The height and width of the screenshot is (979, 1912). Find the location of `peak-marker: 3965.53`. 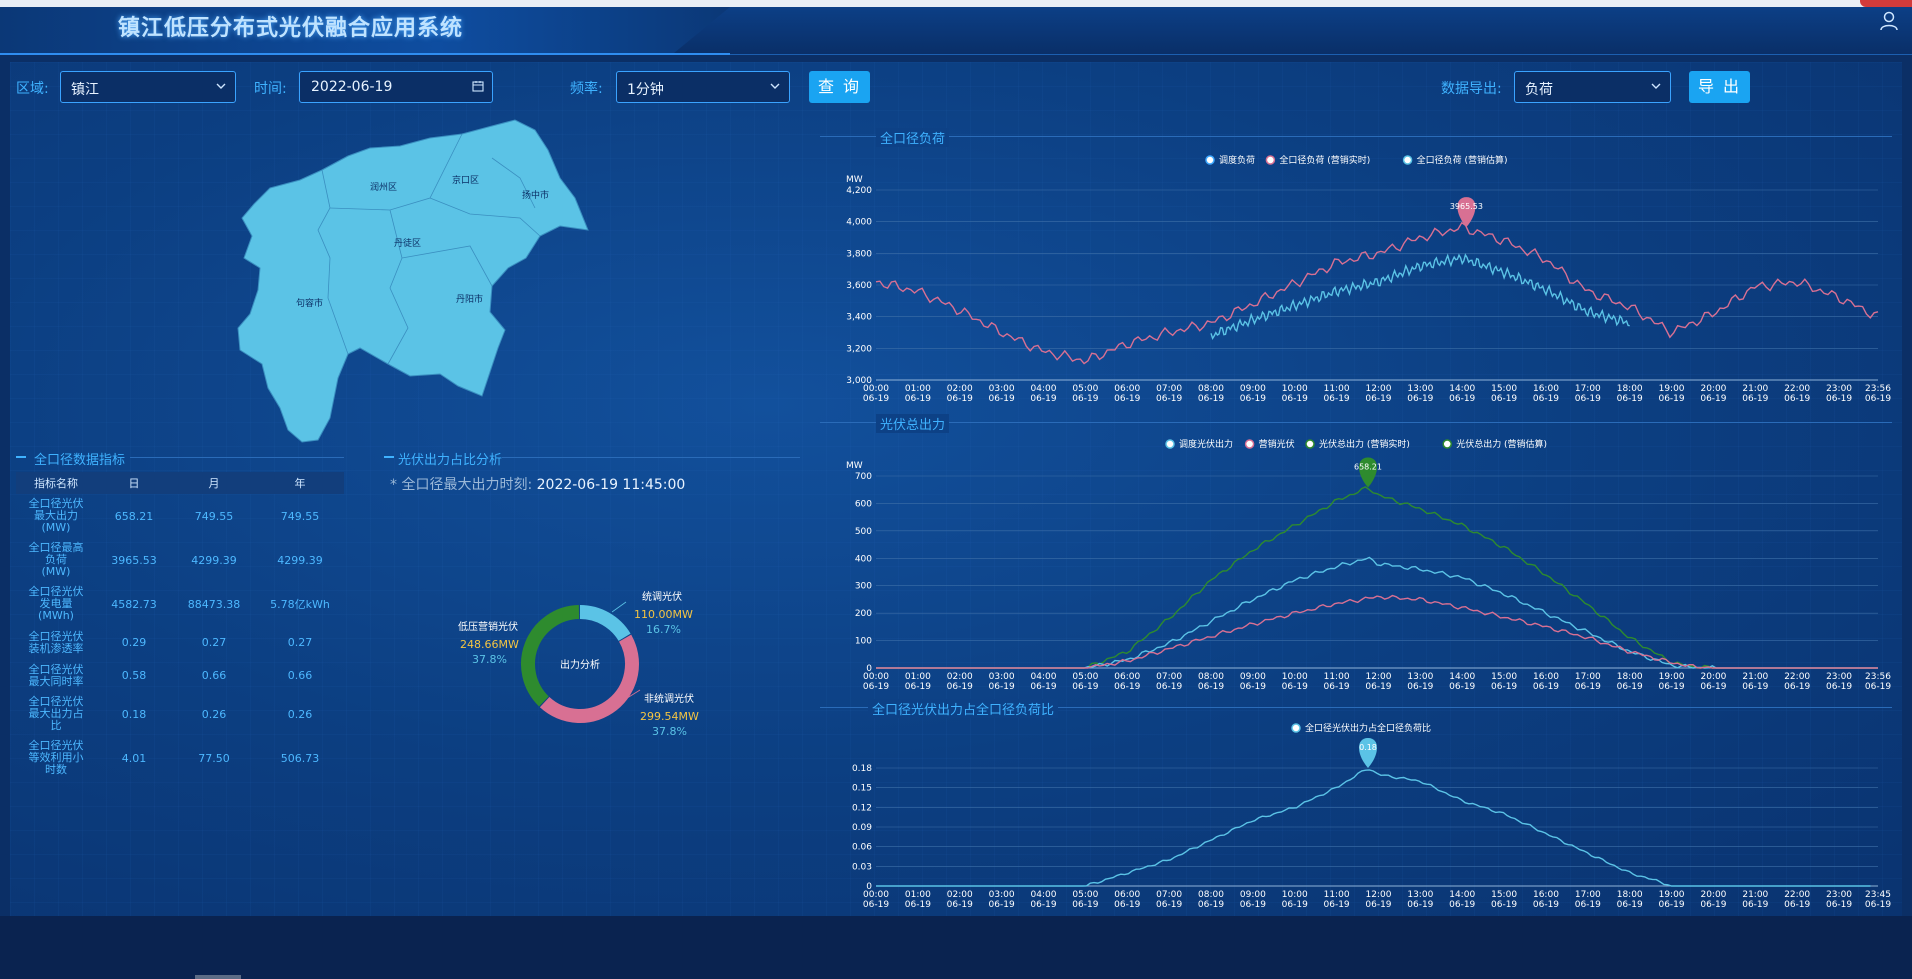

peak-marker: 3965.53 is located at coordinates (1466, 212).